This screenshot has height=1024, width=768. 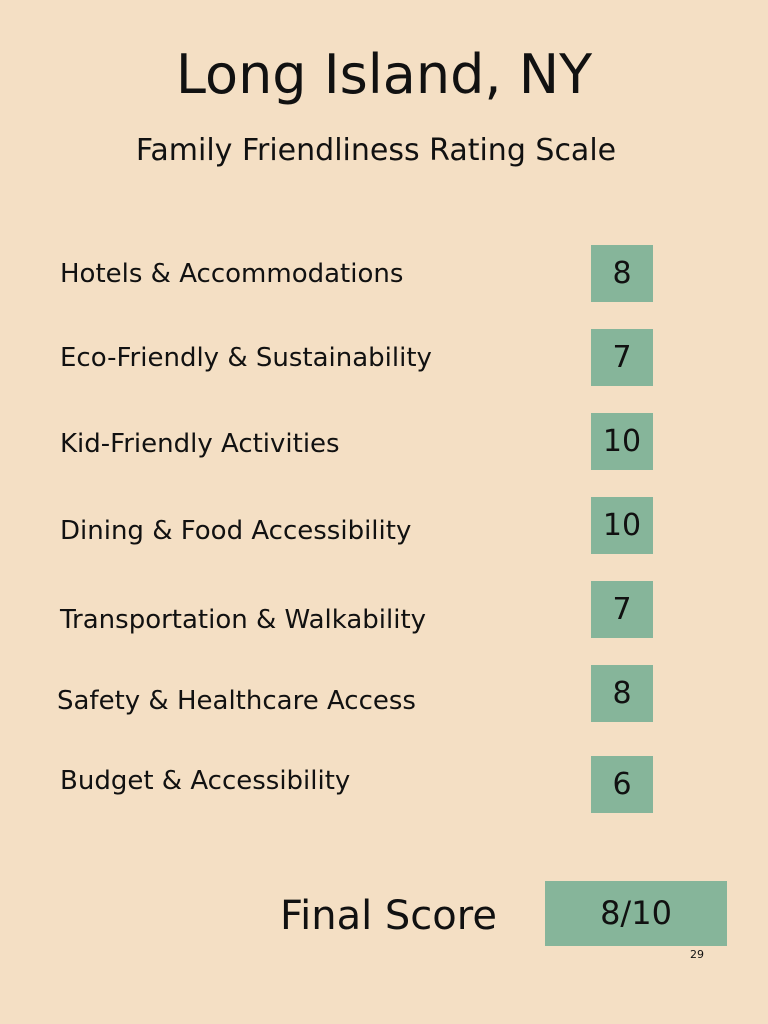 What do you see at coordinates (388, 916) in the screenshot?
I see `final-score-label: Final Score` at bounding box center [388, 916].